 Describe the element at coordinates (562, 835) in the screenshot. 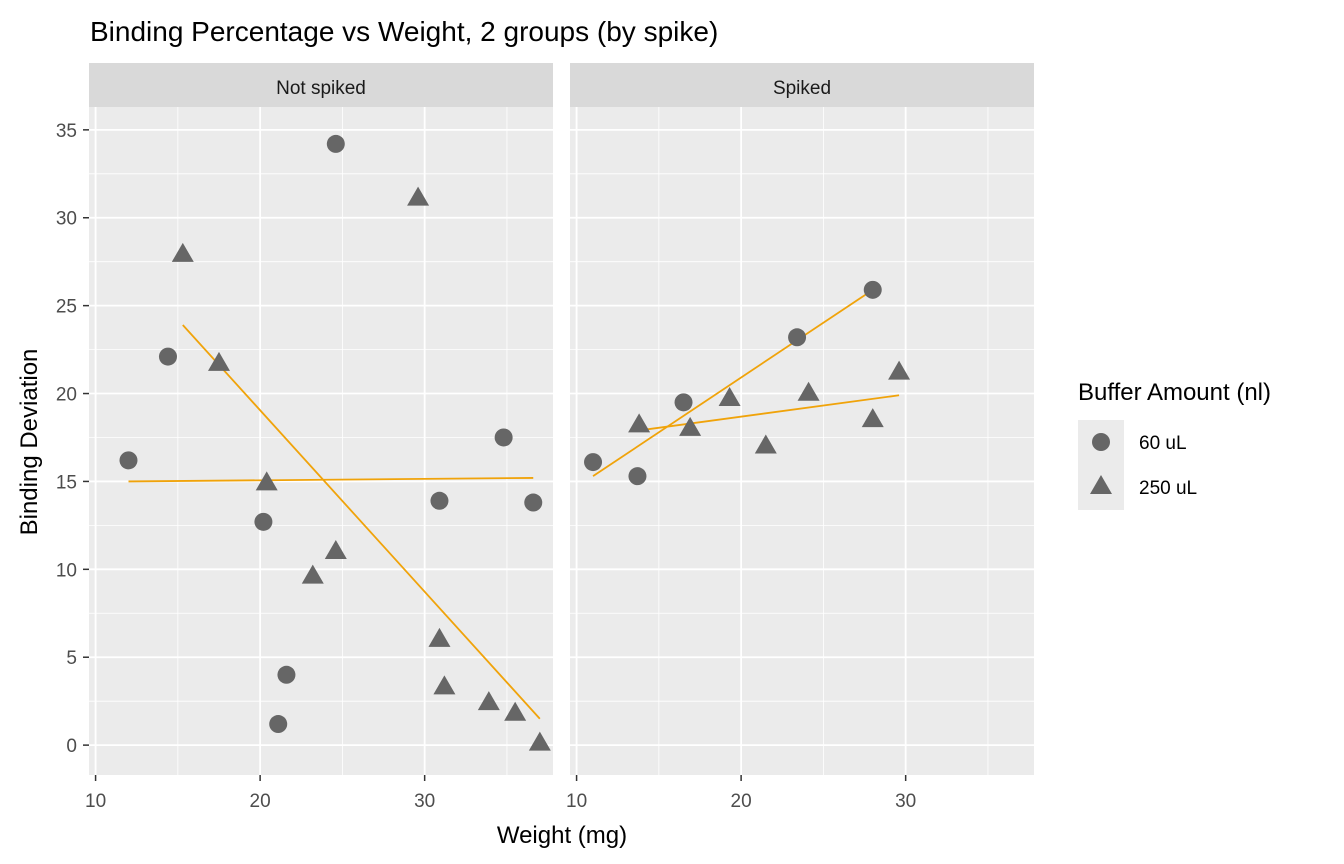

I see `x-axis-title: Weight (mg)` at that location.